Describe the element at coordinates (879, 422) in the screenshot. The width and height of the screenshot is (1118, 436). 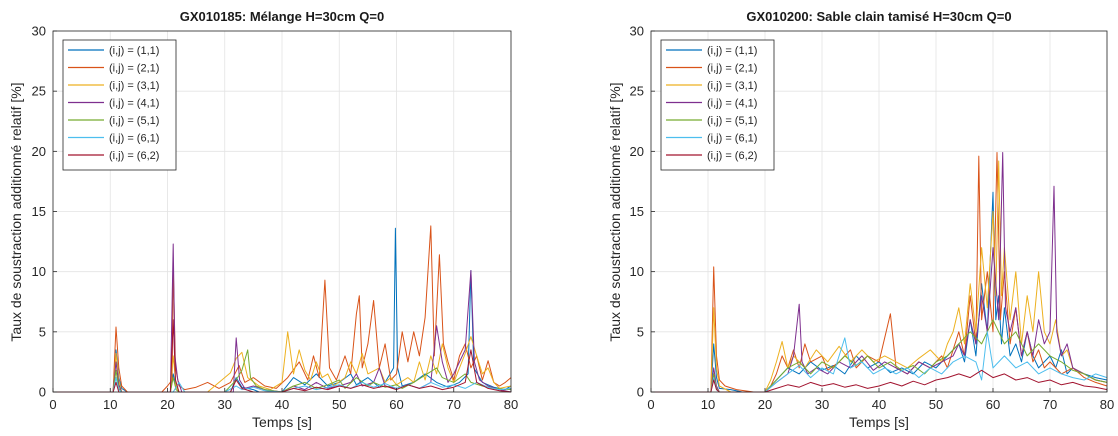
I see `right-x-axis-label: Temps [s]` at that location.